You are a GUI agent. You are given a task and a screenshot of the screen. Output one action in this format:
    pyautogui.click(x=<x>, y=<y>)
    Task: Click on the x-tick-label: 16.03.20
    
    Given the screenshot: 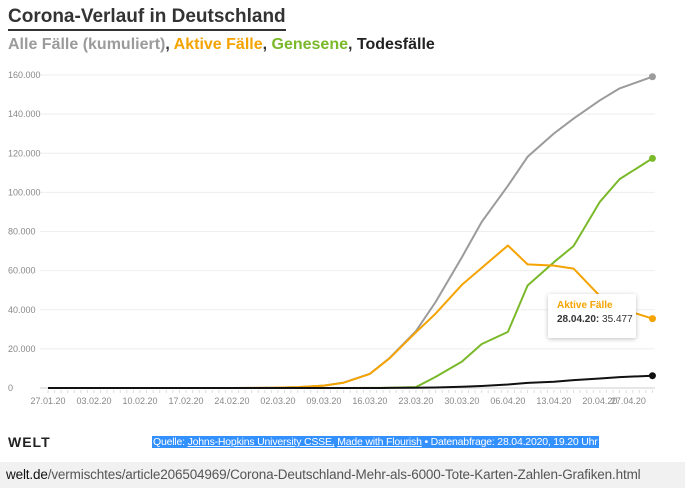 What is the action you would take?
    pyautogui.click(x=369, y=401)
    